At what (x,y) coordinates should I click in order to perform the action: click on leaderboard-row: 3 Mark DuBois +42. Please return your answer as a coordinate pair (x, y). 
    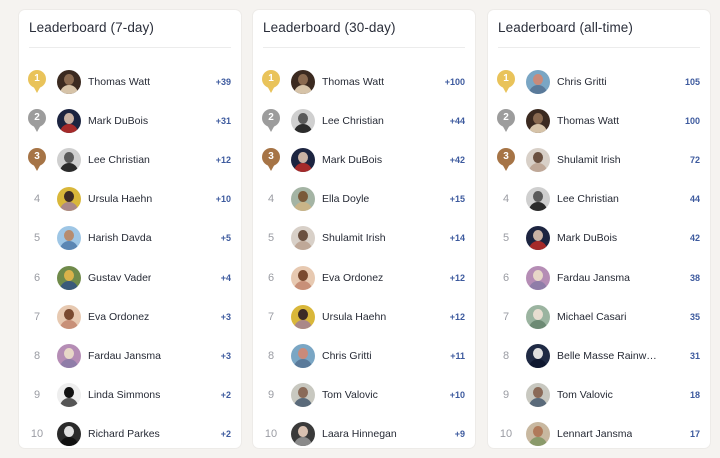
    Looking at the image, I should click on (364, 159).